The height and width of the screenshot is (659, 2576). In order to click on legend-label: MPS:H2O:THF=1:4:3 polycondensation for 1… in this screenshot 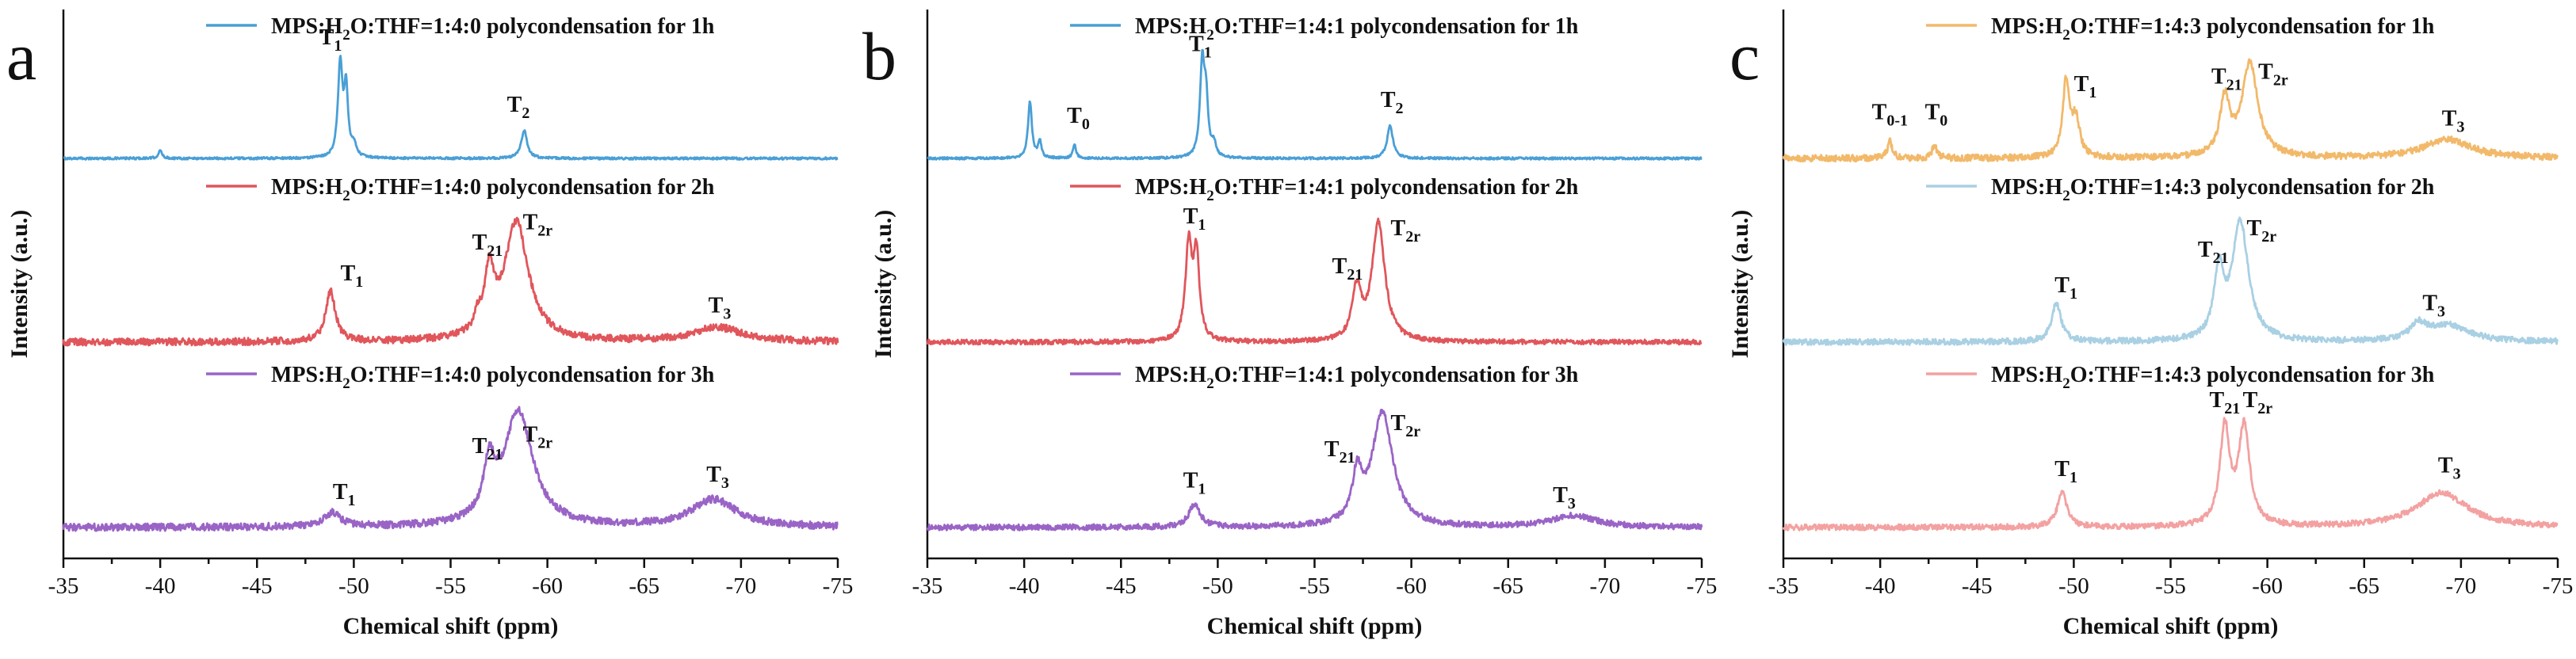, I will do `click(2213, 29)`.